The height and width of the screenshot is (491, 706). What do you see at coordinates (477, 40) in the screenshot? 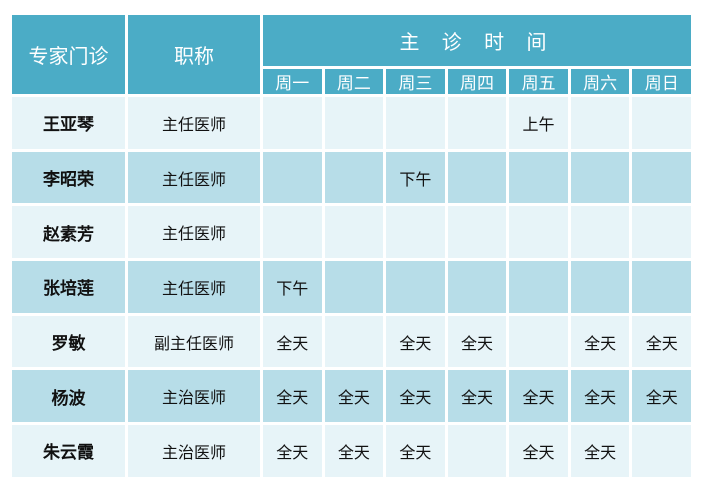
I see `header-time: 主 诊 时 间` at bounding box center [477, 40].